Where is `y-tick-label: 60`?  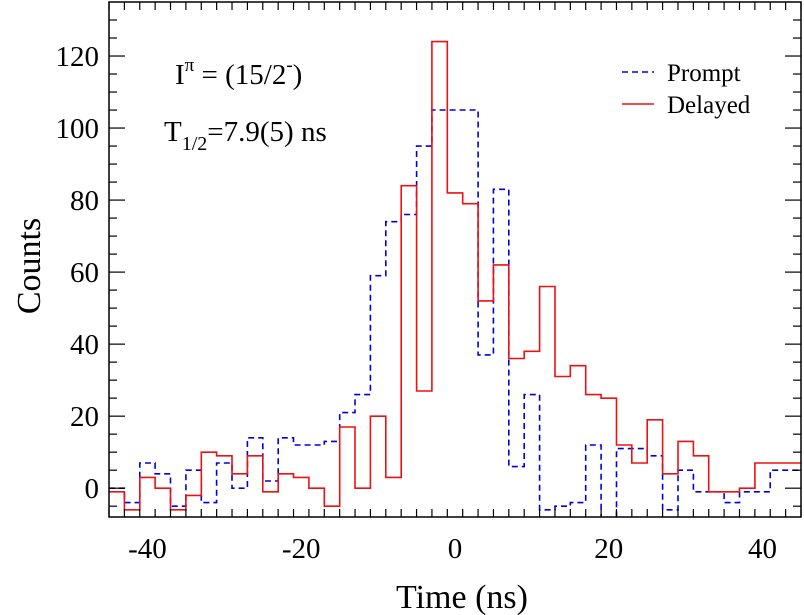 y-tick-label: 60 is located at coordinates (84, 273).